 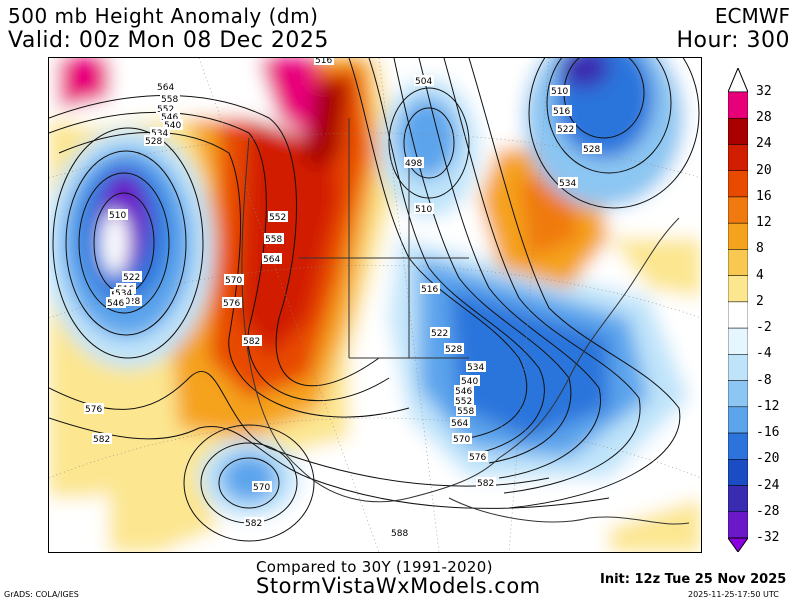 What do you see at coordinates (764, 118) in the screenshot?
I see `legend-label: 28` at bounding box center [764, 118].